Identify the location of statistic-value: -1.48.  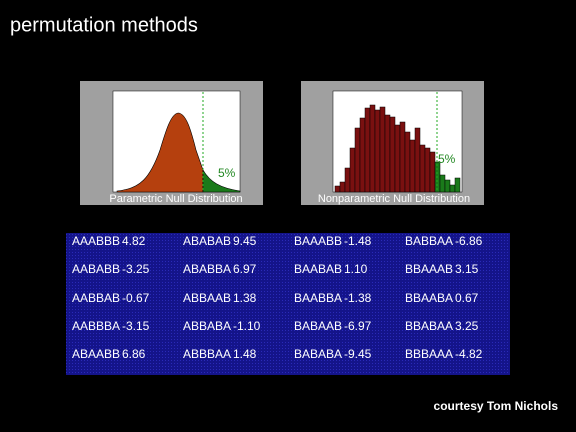
(358, 241).